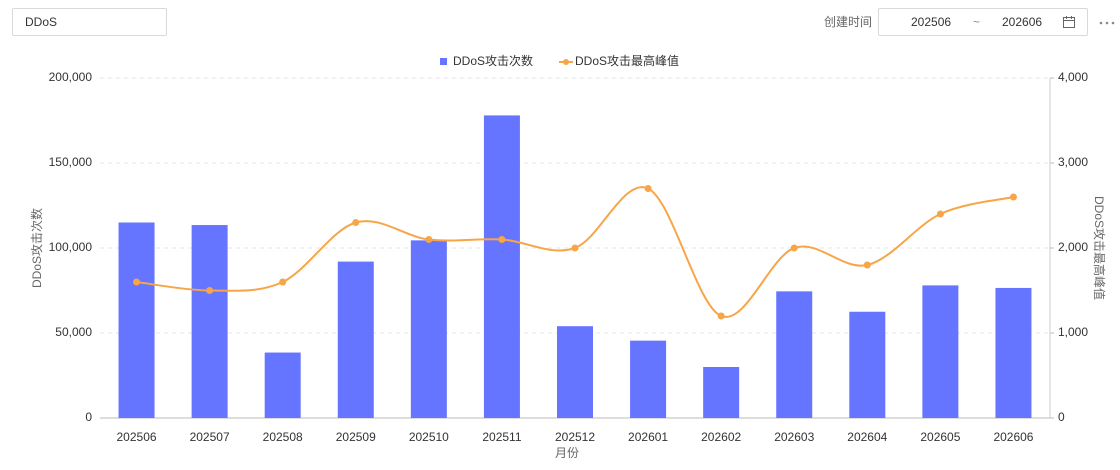 The height and width of the screenshot is (470, 1120). I want to click on y2-tick-label: 2,000, so click(1073, 247).